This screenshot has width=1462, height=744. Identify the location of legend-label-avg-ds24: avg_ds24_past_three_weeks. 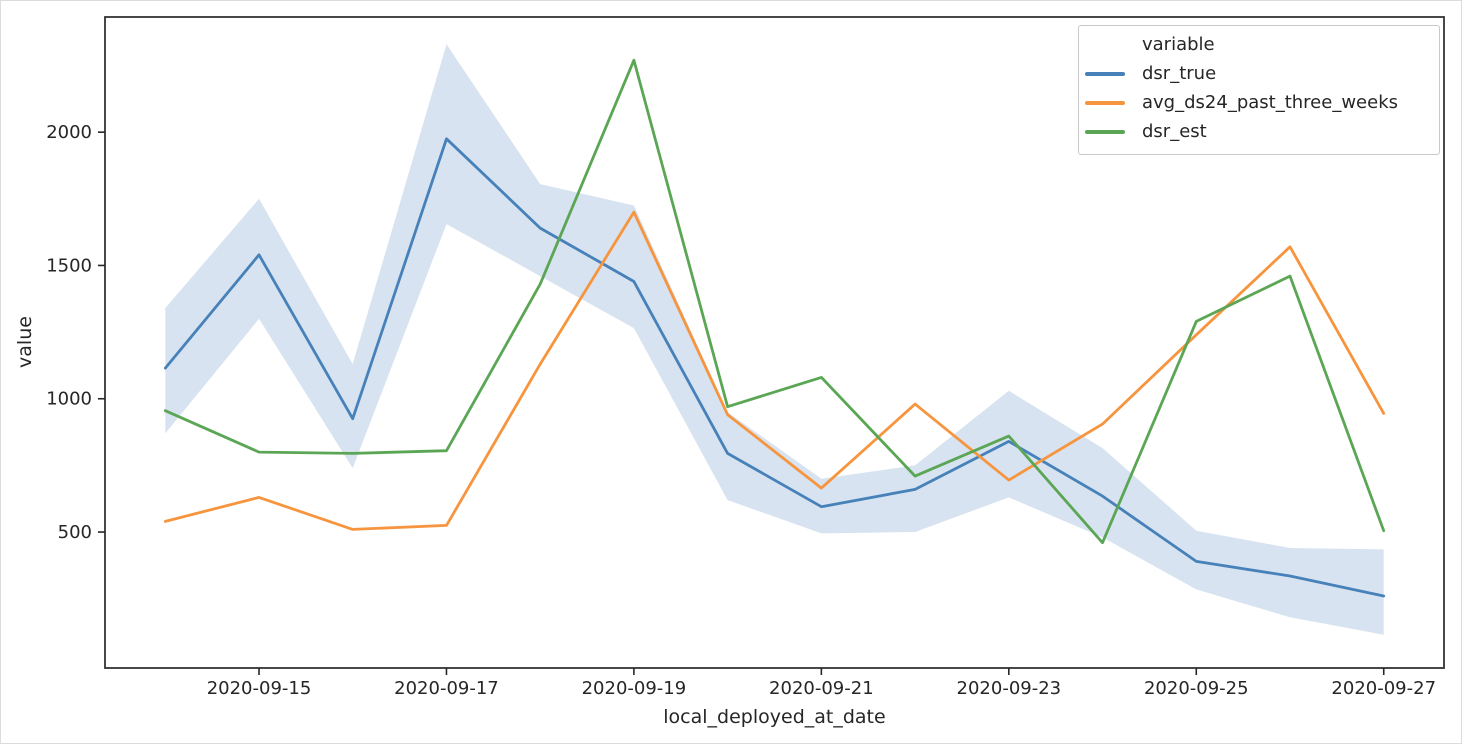
(1270, 102).